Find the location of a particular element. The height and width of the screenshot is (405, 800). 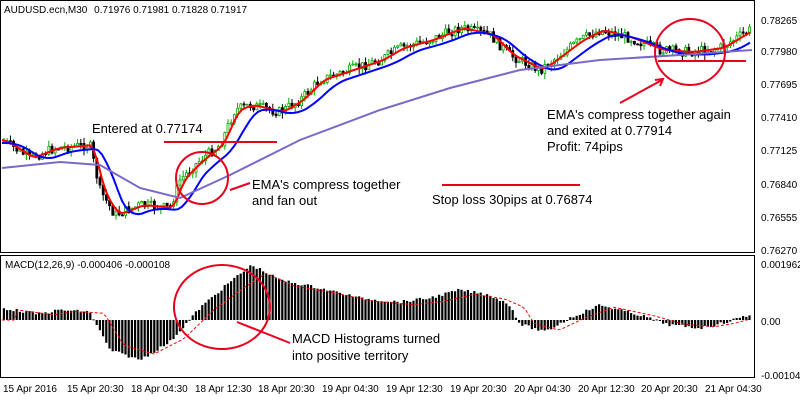

price-tick: 0.77410 is located at coordinates (779, 118).